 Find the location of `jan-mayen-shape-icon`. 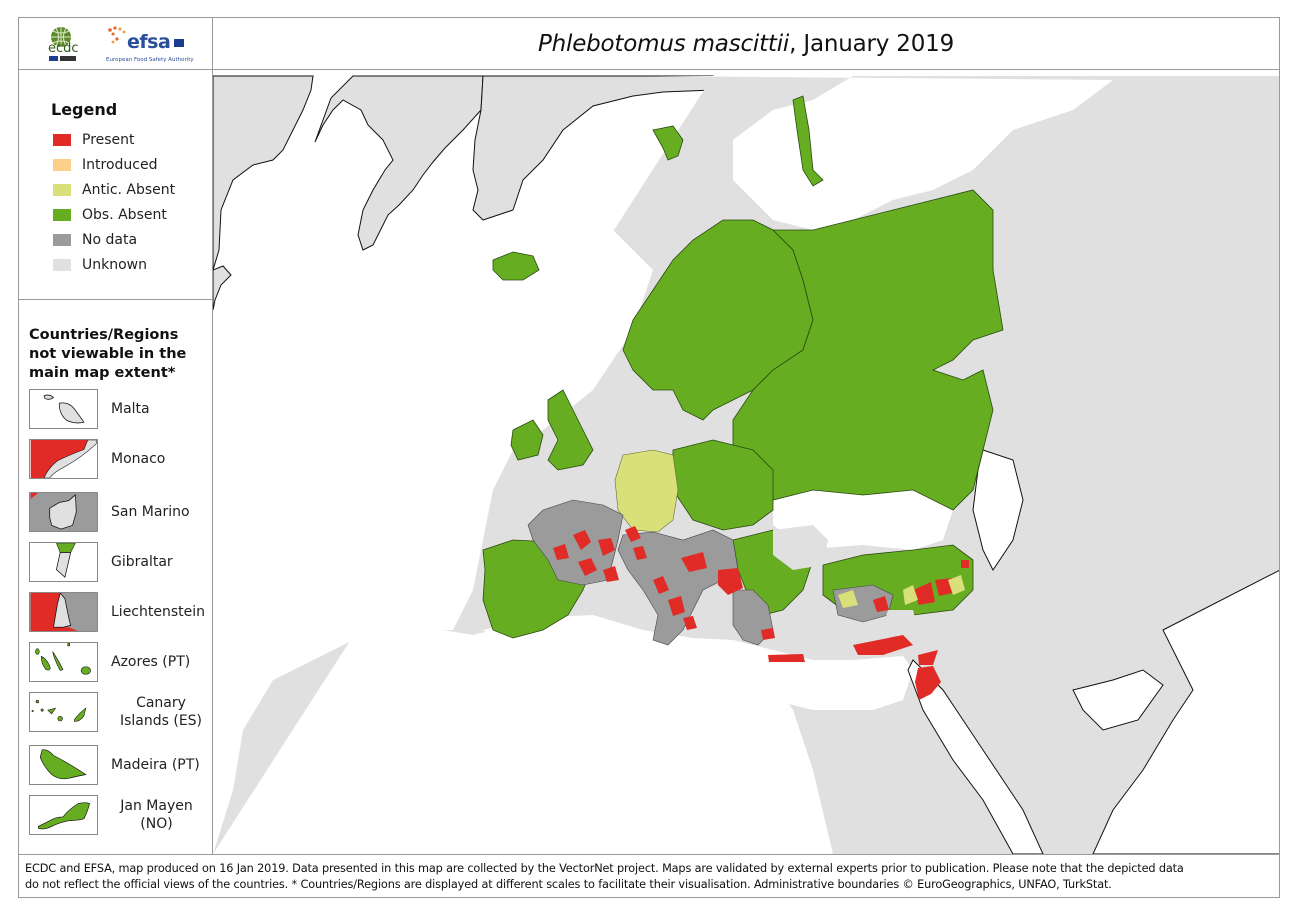

jan-mayen-shape-icon is located at coordinates (63, 815).